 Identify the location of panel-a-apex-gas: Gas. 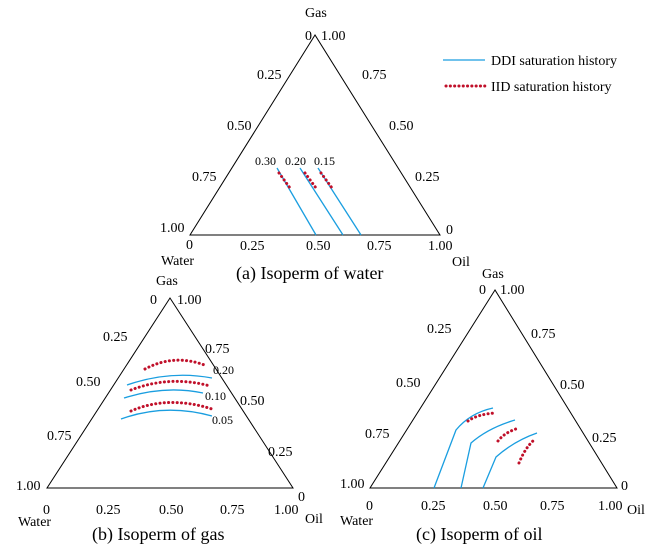
(316, 13).